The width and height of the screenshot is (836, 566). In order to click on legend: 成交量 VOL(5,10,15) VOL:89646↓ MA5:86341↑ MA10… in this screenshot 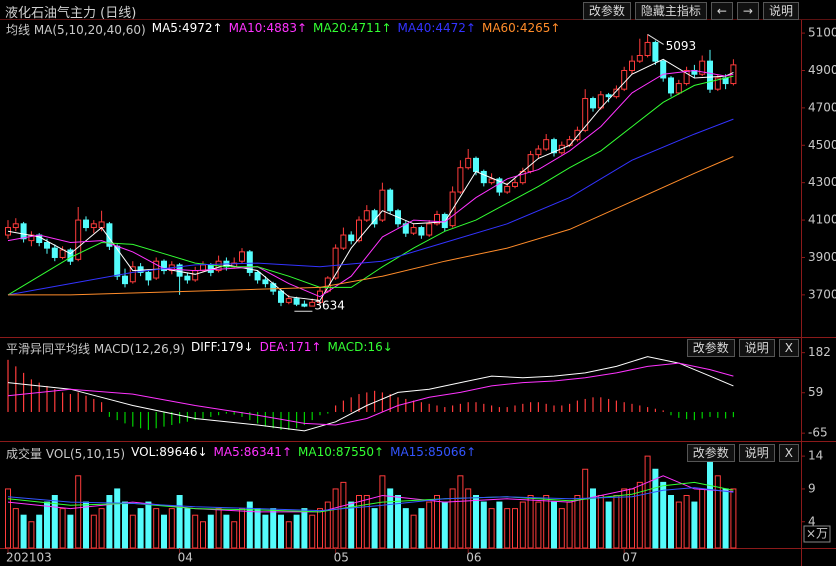, I will do `click(241, 453)`.